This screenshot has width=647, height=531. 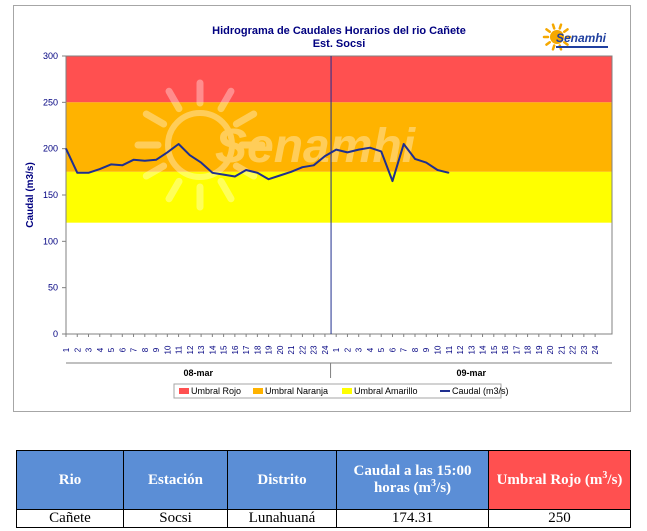 What do you see at coordinates (412, 518) in the screenshot?
I see `cell-caudal: 174.31` at bounding box center [412, 518].